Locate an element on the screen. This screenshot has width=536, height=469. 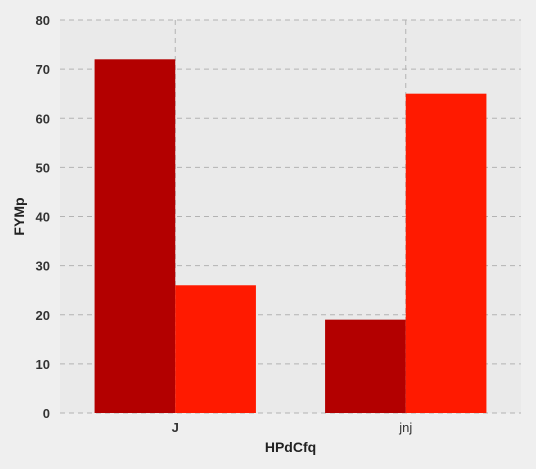
x-tick-label: J is located at coordinates (175, 427).